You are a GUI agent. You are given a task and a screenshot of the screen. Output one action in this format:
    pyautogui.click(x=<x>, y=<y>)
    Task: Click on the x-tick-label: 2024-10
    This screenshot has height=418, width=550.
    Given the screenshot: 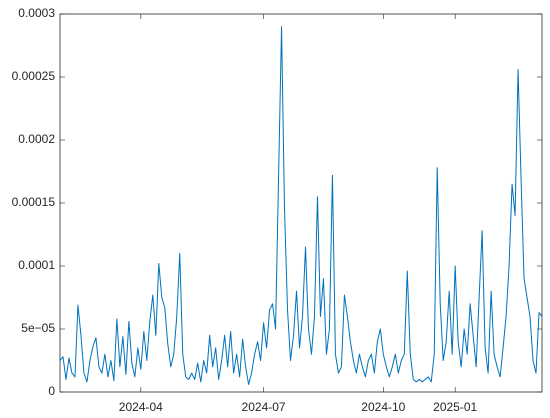 What is the action you would take?
    pyautogui.click(x=383, y=407)
    